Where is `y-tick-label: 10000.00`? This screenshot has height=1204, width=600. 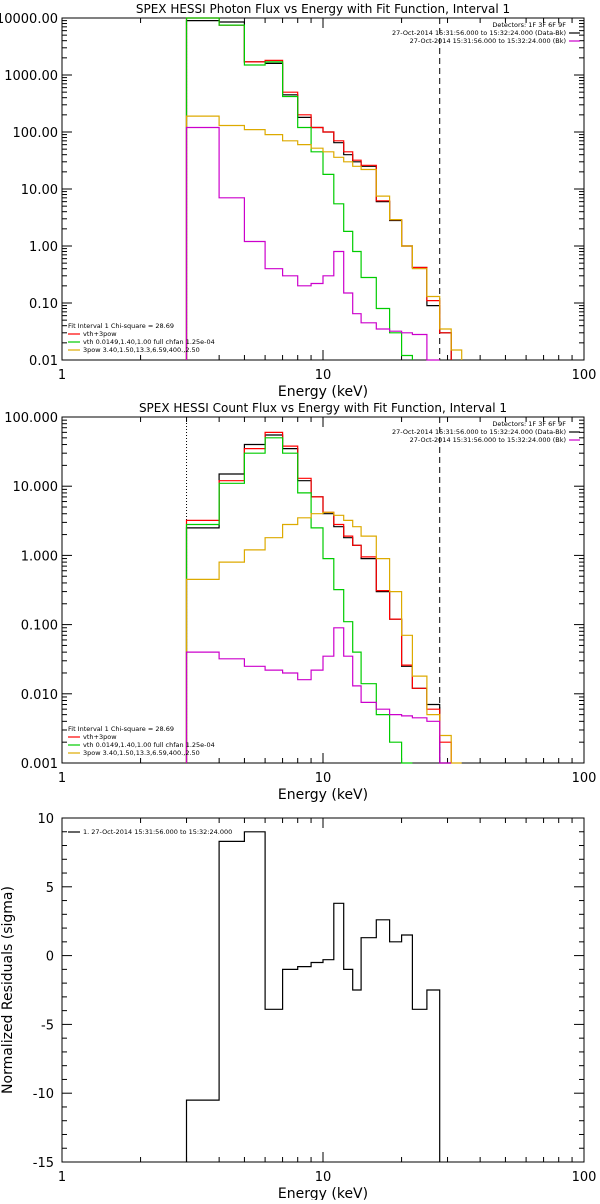 y-tick-label: 10000.00 is located at coordinates (29, 19).